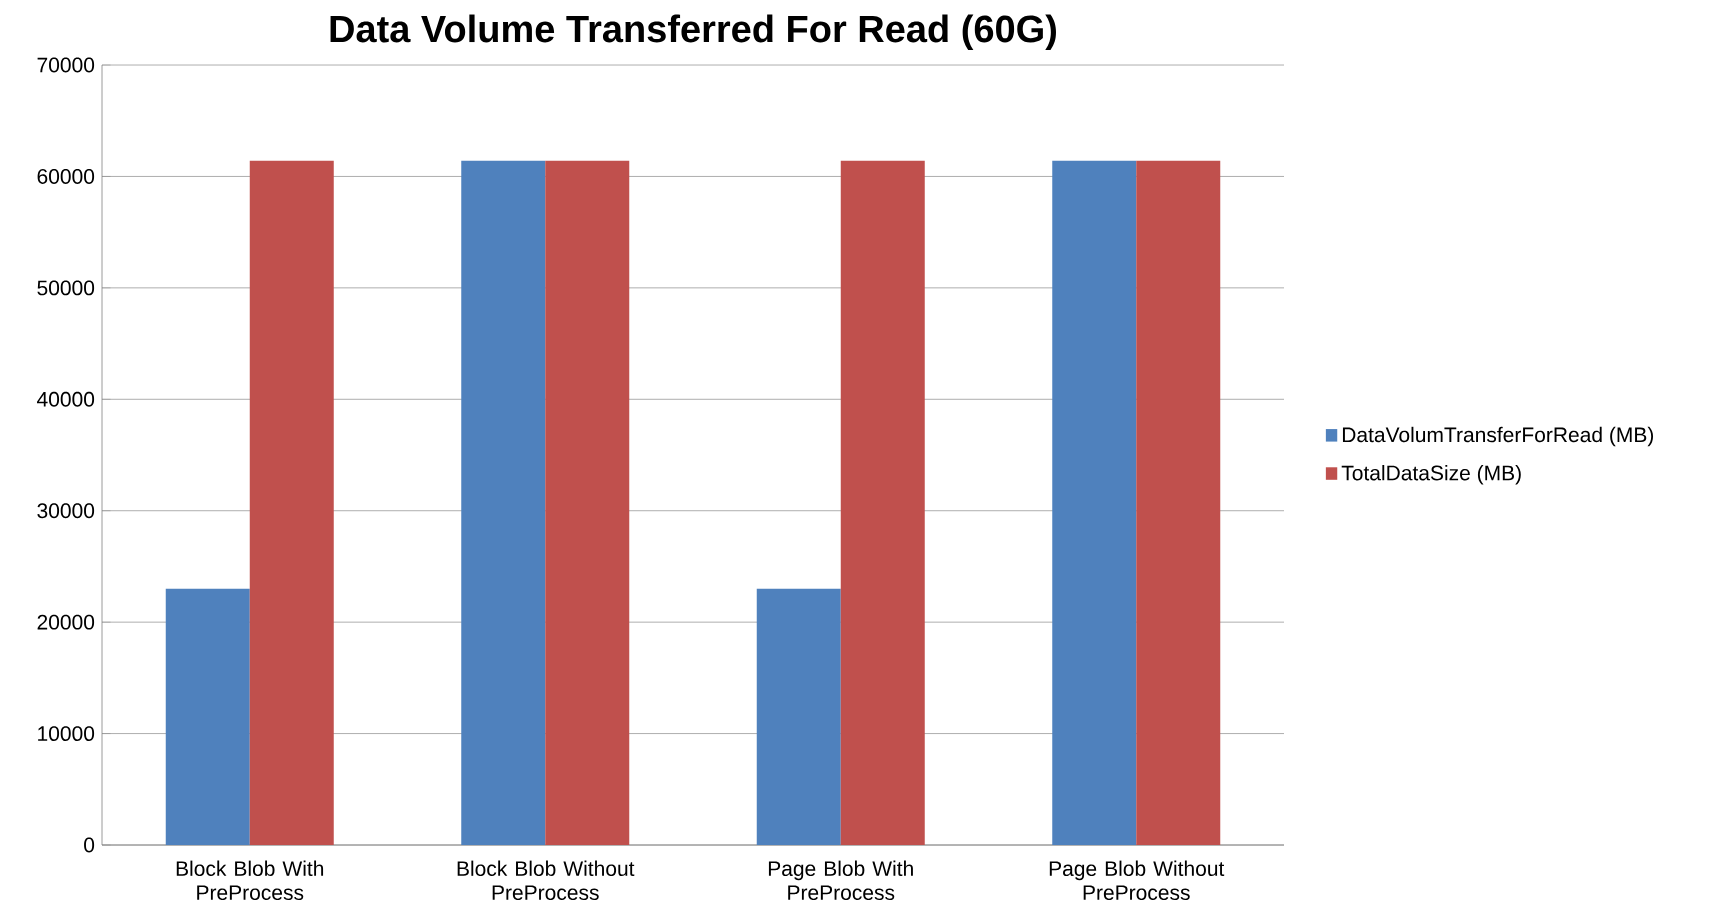  I want to click on legend-label: DataVolumTransferForRead (MB), so click(1498, 436).